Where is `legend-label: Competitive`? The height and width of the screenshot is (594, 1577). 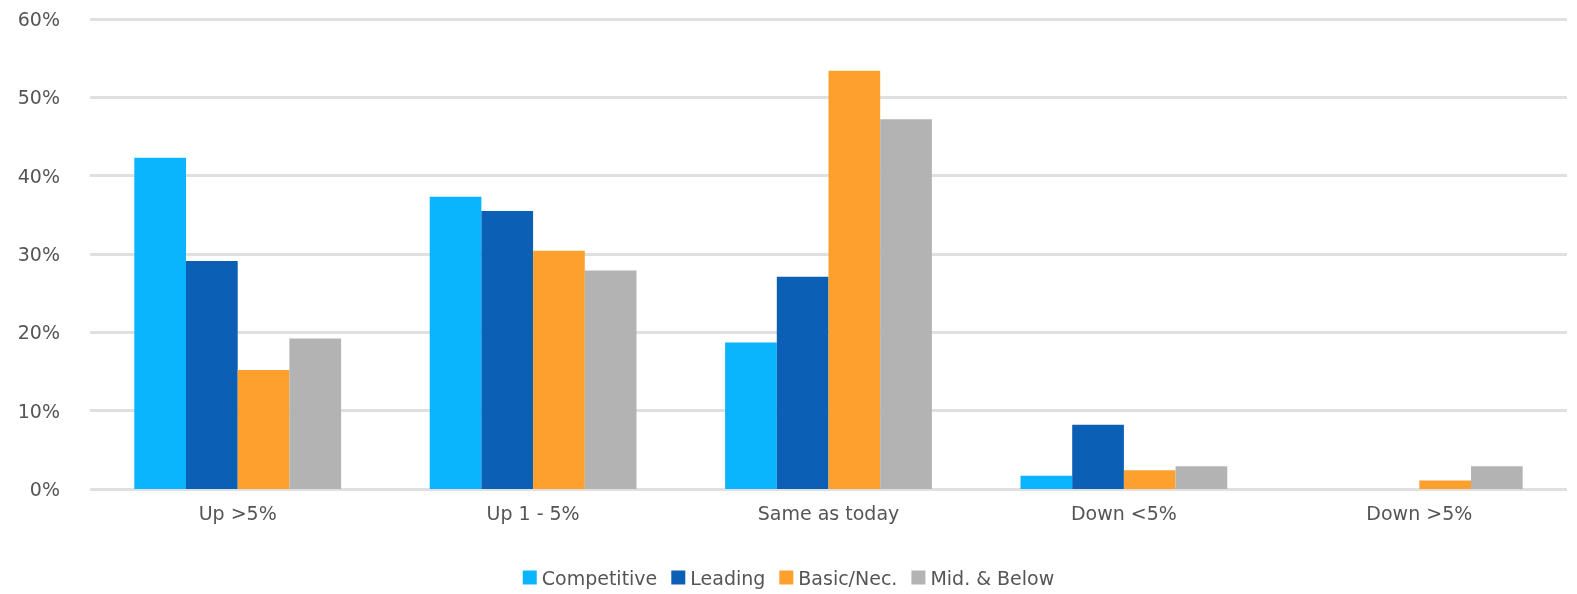 legend-label: Competitive is located at coordinates (599, 577).